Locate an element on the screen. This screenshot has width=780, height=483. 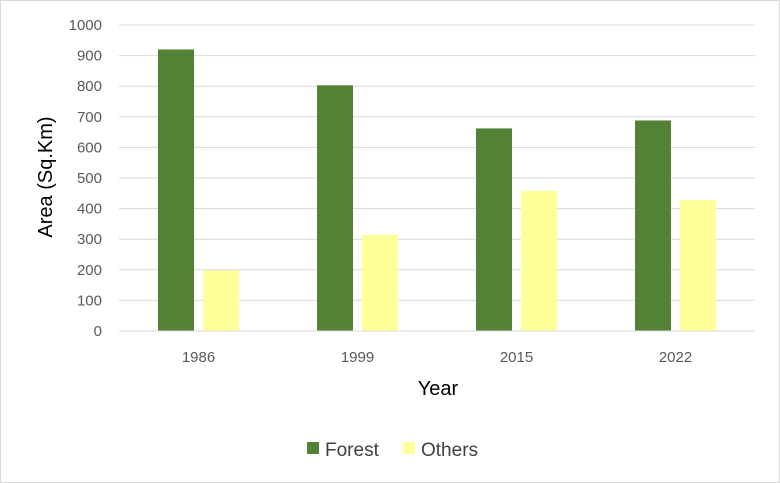
legend: Forest Others is located at coordinates (392, 450).